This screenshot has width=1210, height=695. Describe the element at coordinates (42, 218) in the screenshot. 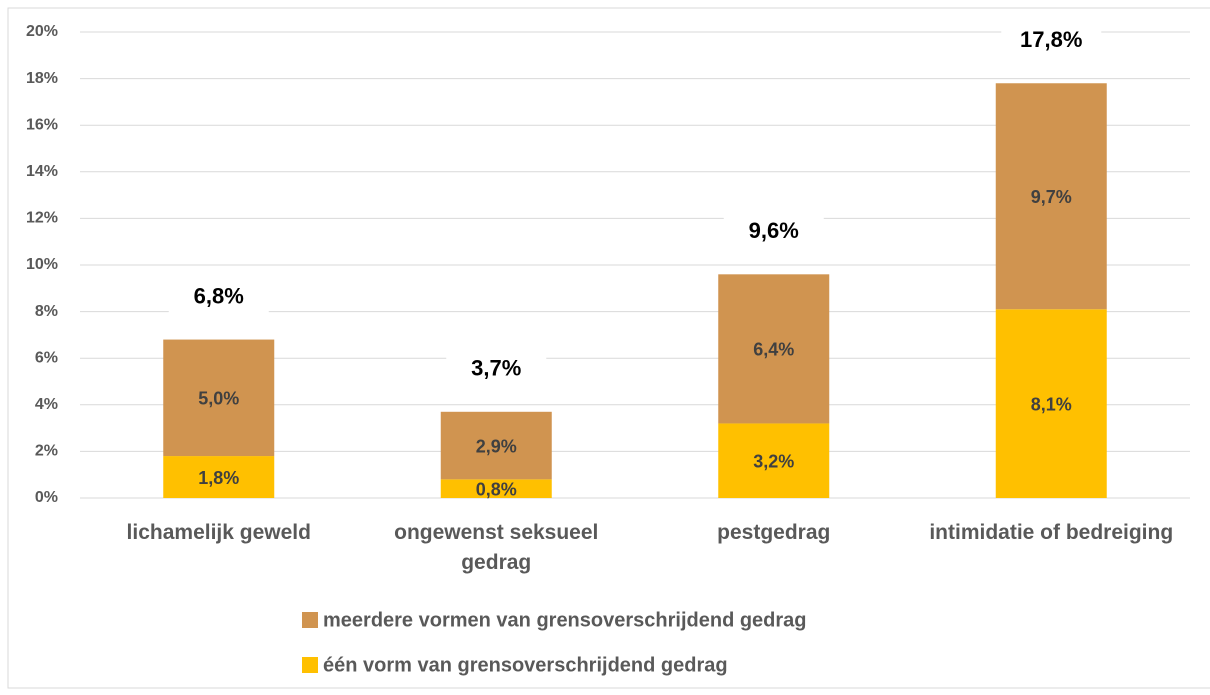

I see `y-tick-label: 12%` at that location.